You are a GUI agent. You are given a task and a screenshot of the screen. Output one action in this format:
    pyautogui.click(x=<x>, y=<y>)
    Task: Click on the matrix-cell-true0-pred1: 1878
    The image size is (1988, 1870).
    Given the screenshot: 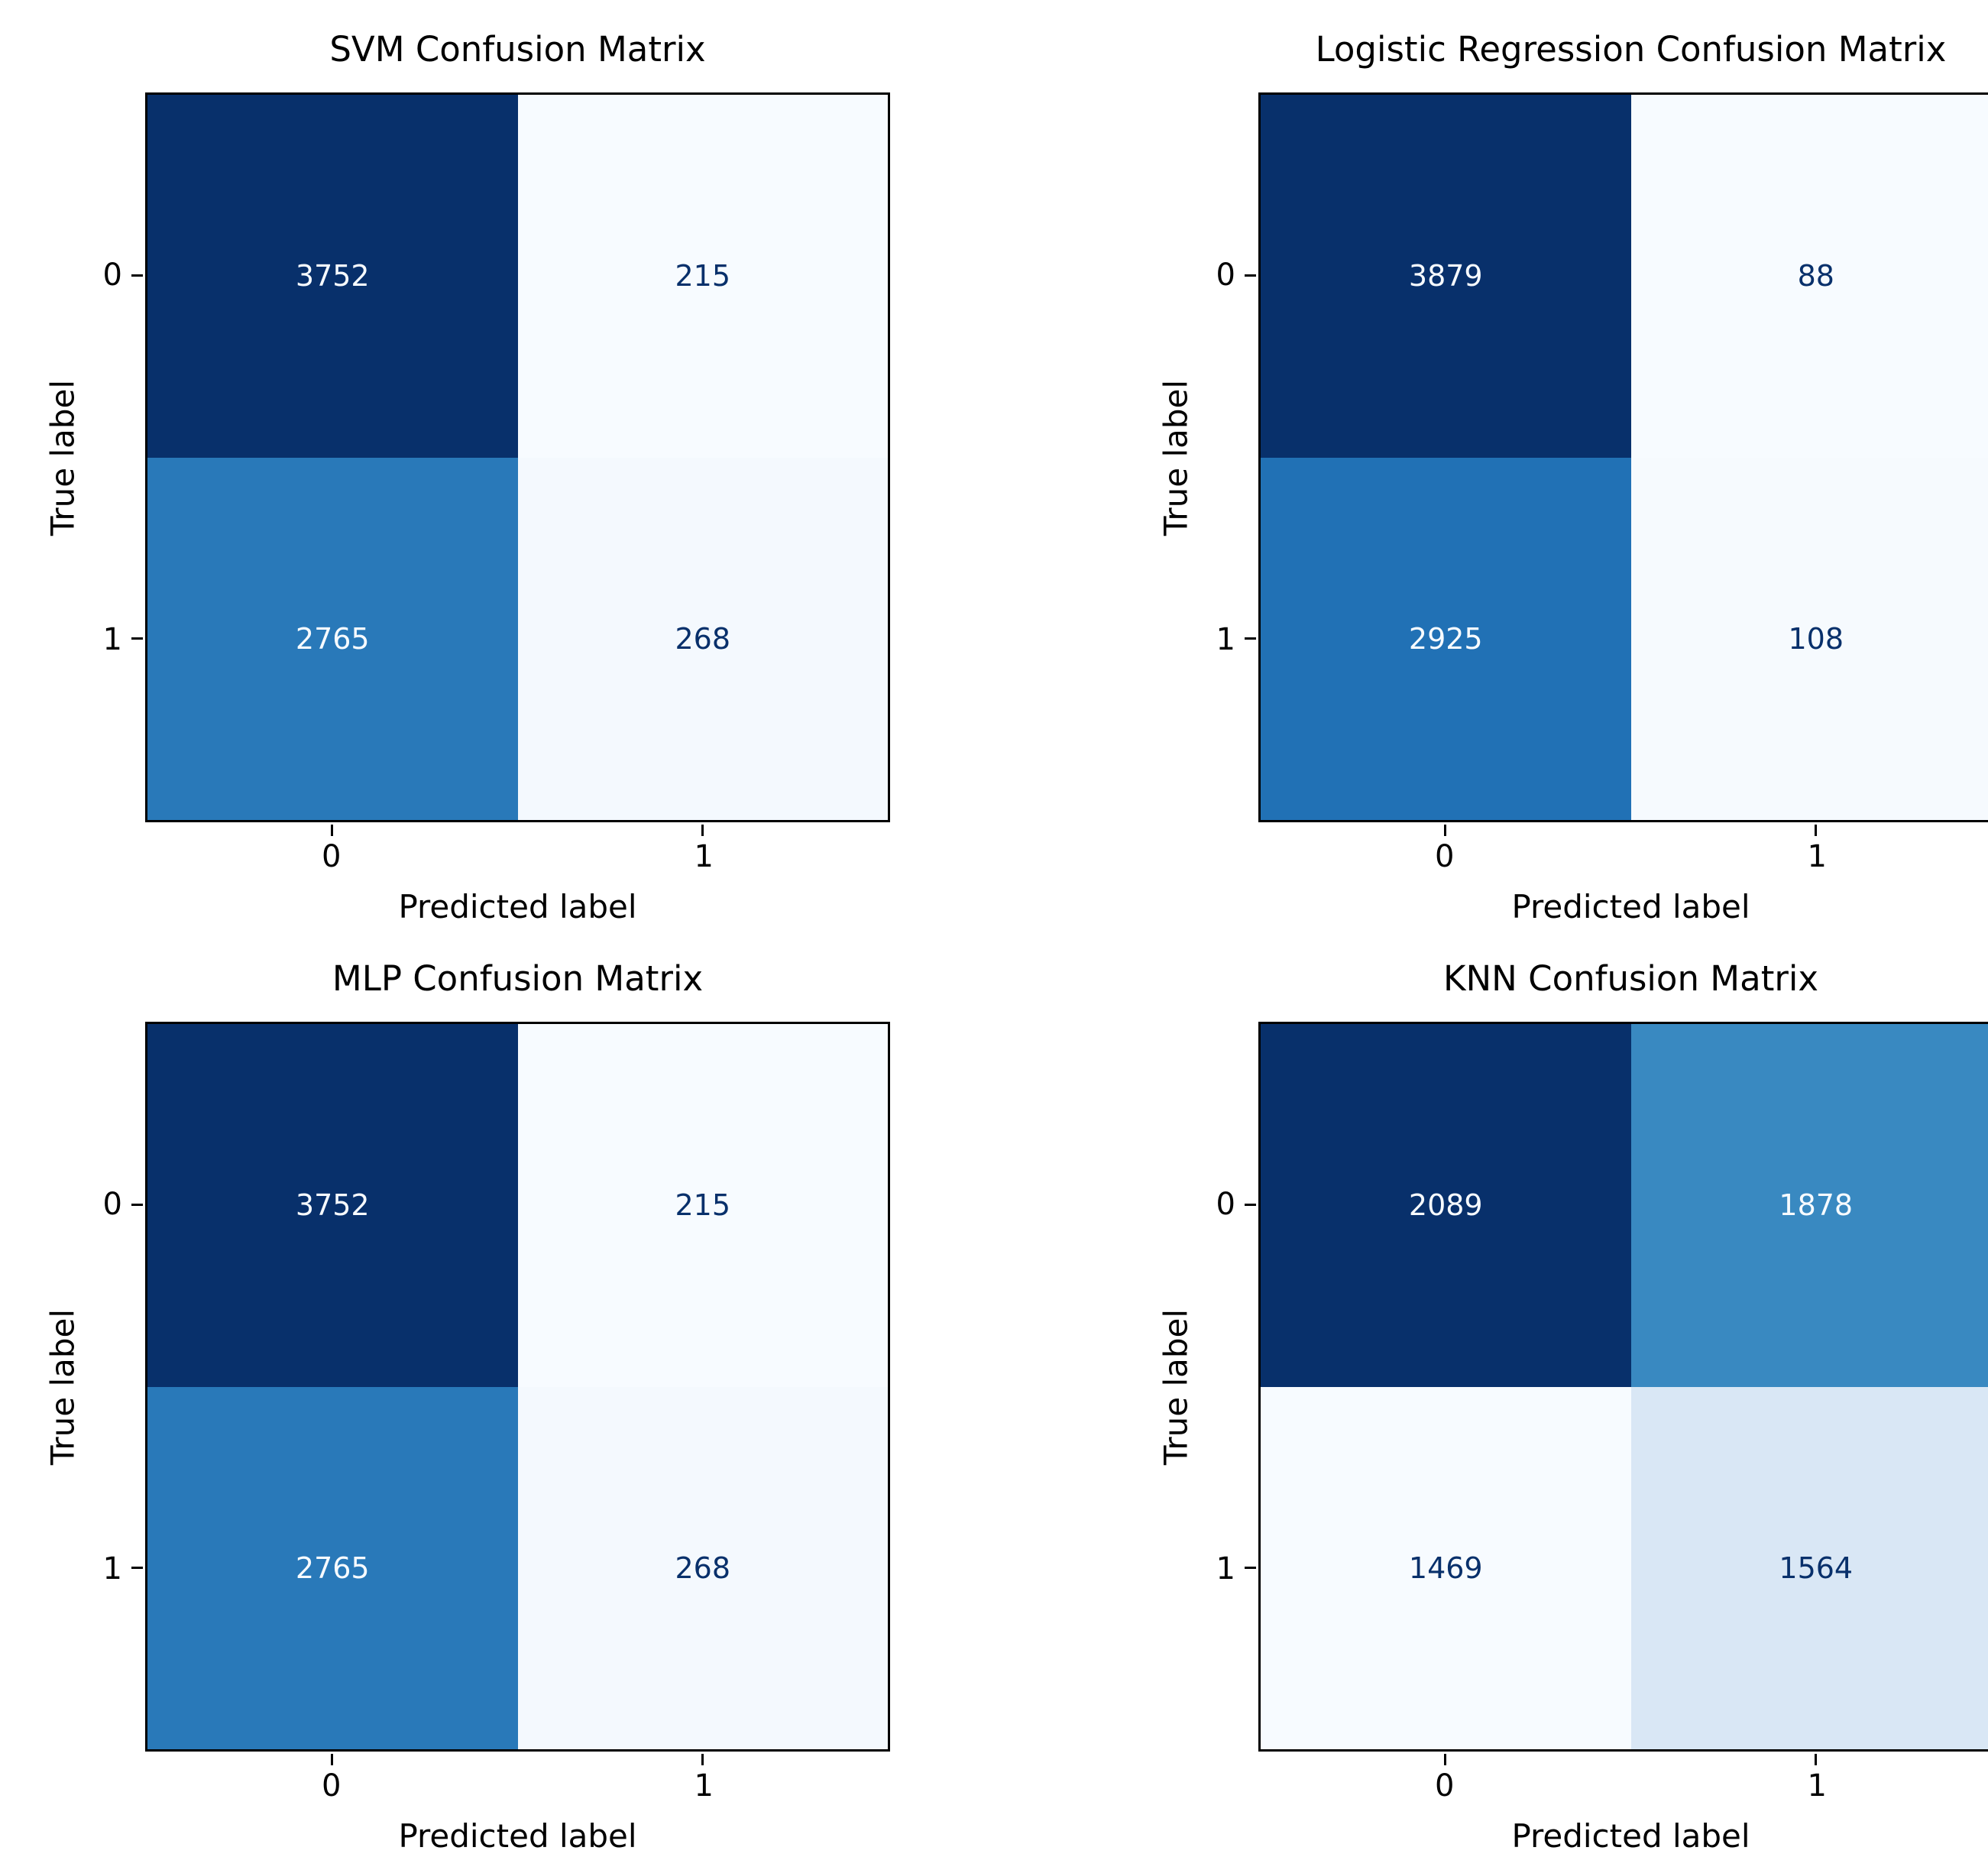 What is the action you would take?
    pyautogui.click(x=1809, y=1205)
    